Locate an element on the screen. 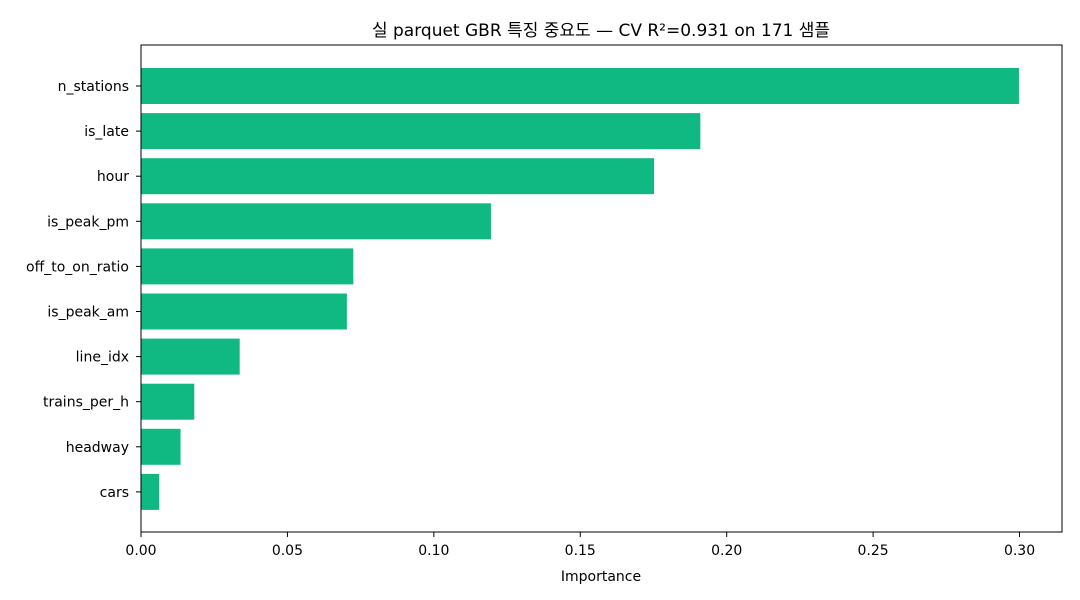  x-tick-label: 0.15 is located at coordinates (580, 551).